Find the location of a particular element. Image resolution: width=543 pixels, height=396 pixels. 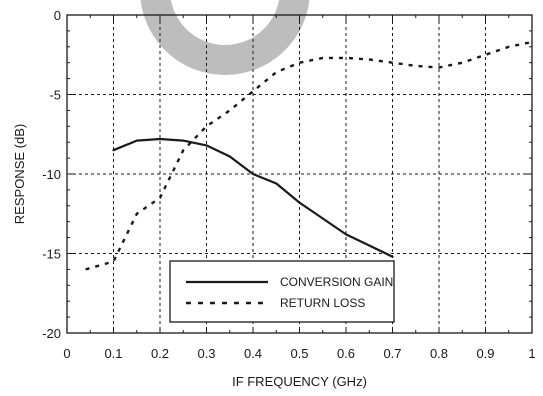

y-tick-label: 0 is located at coordinates (57, 15).